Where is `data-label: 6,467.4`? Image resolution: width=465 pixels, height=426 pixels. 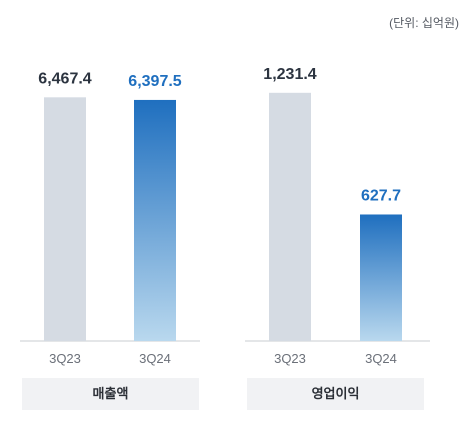
data-label: 6,467.4 is located at coordinates (64, 78).